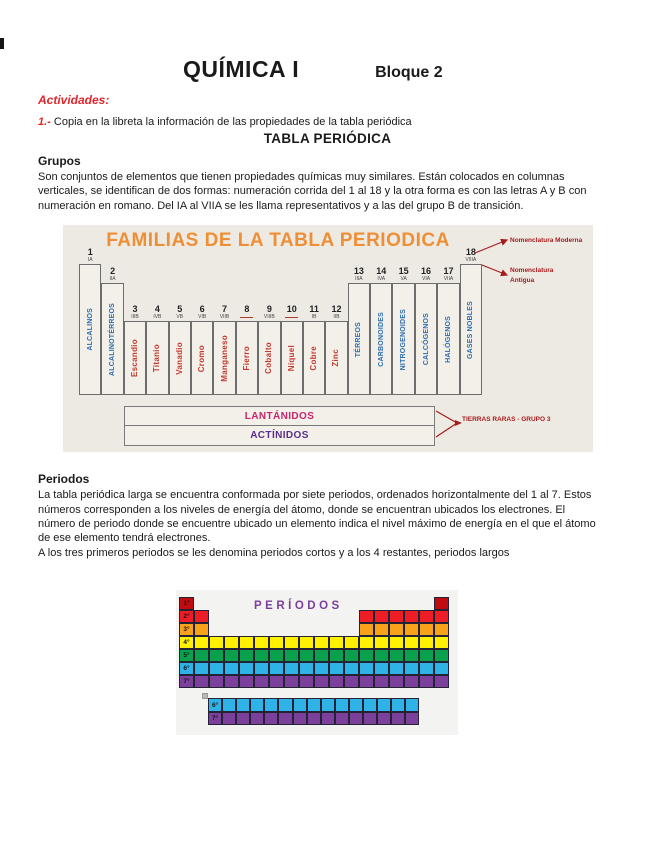 Image resolution: width=655 pixels, height=848 pixels. What do you see at coordinates (179, 350) in the screenshot?
I see `column-vanadio: 5 VB Vanadio` at bounding box center [179, 350].